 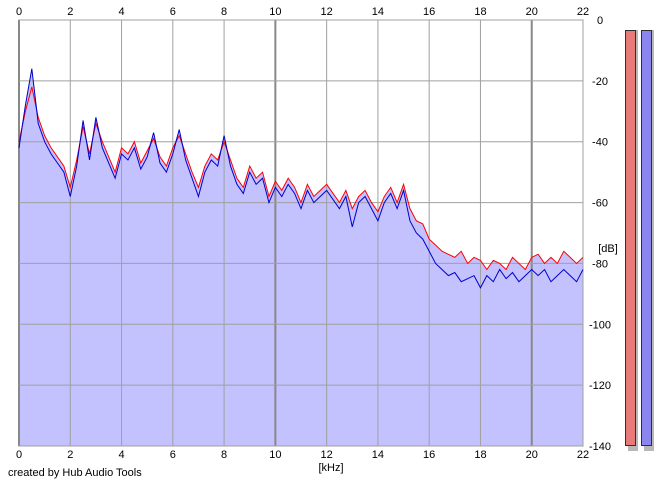 I want to click on y-tick-label: 0, so click(x=600, y=21).